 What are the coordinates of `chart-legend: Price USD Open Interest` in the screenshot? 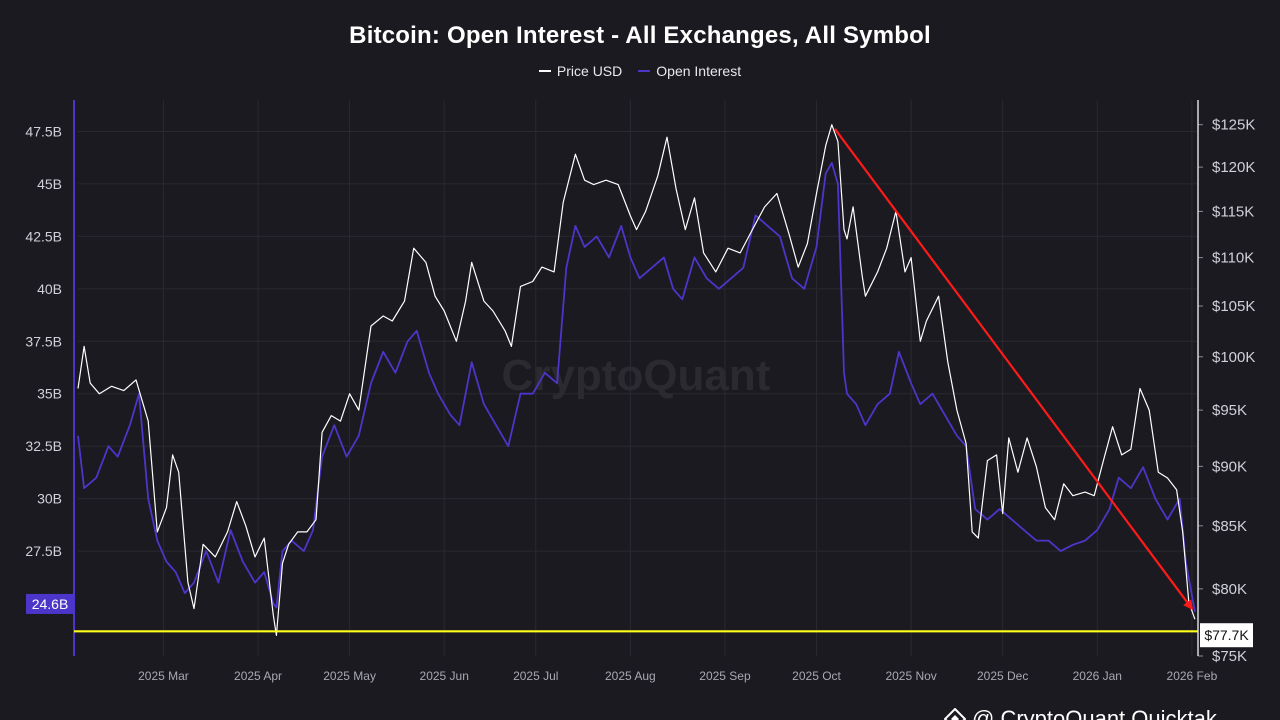 It's located at (640, 71).